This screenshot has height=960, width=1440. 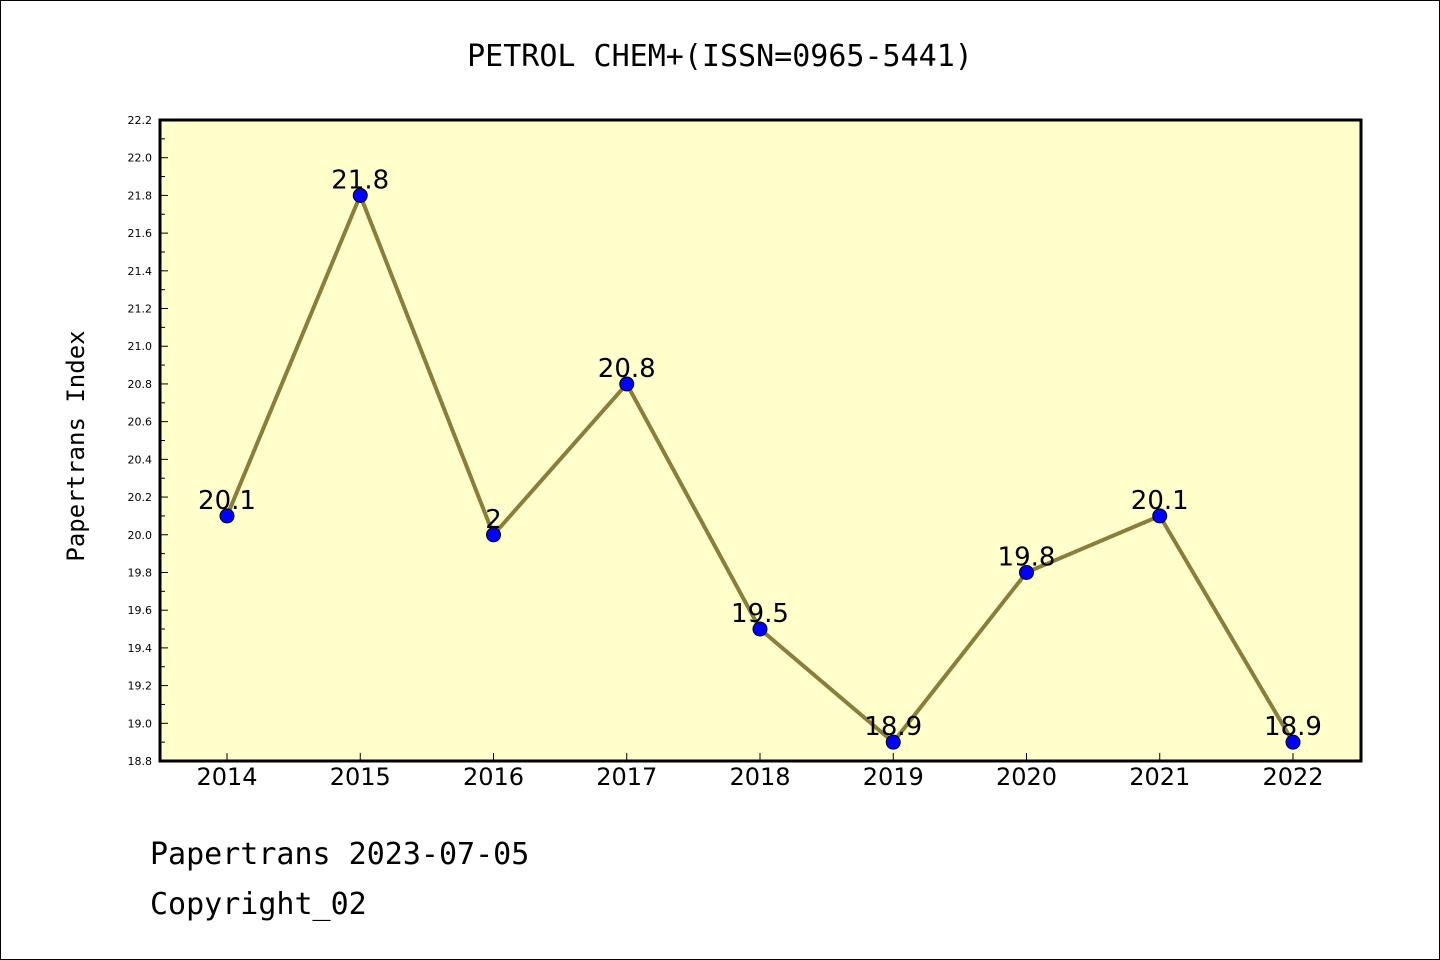 What do you see at coordinates (760, 614) in the screenshot?
I see `data-label: 19.5` at bounding box center [760, 614].